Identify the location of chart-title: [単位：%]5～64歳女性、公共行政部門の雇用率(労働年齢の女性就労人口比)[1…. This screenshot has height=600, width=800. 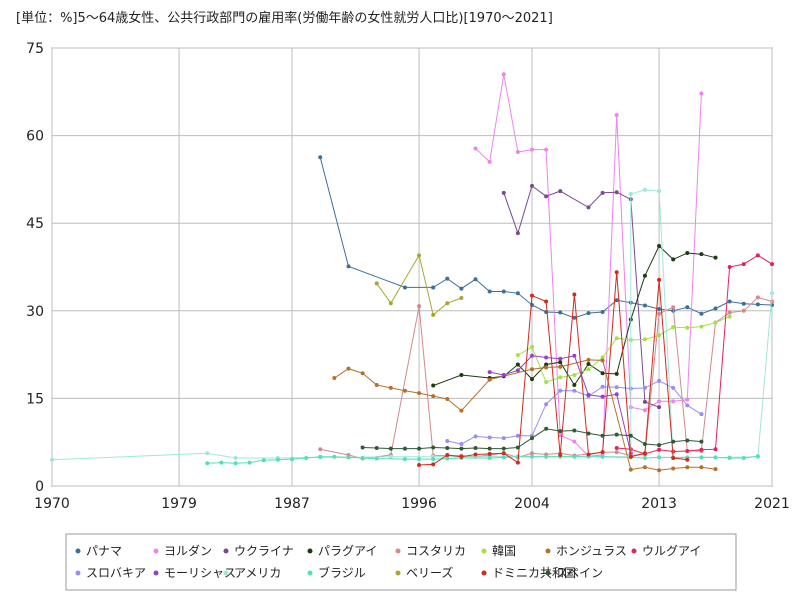
(284, 18).